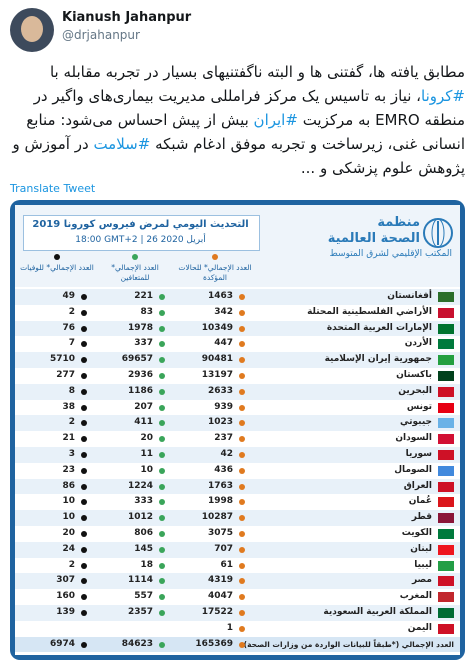 This screenshot has width=475, height=663. Describe the element at coordinates (143, 548) in the screenshot. I see `cell-value: 145` at that location.